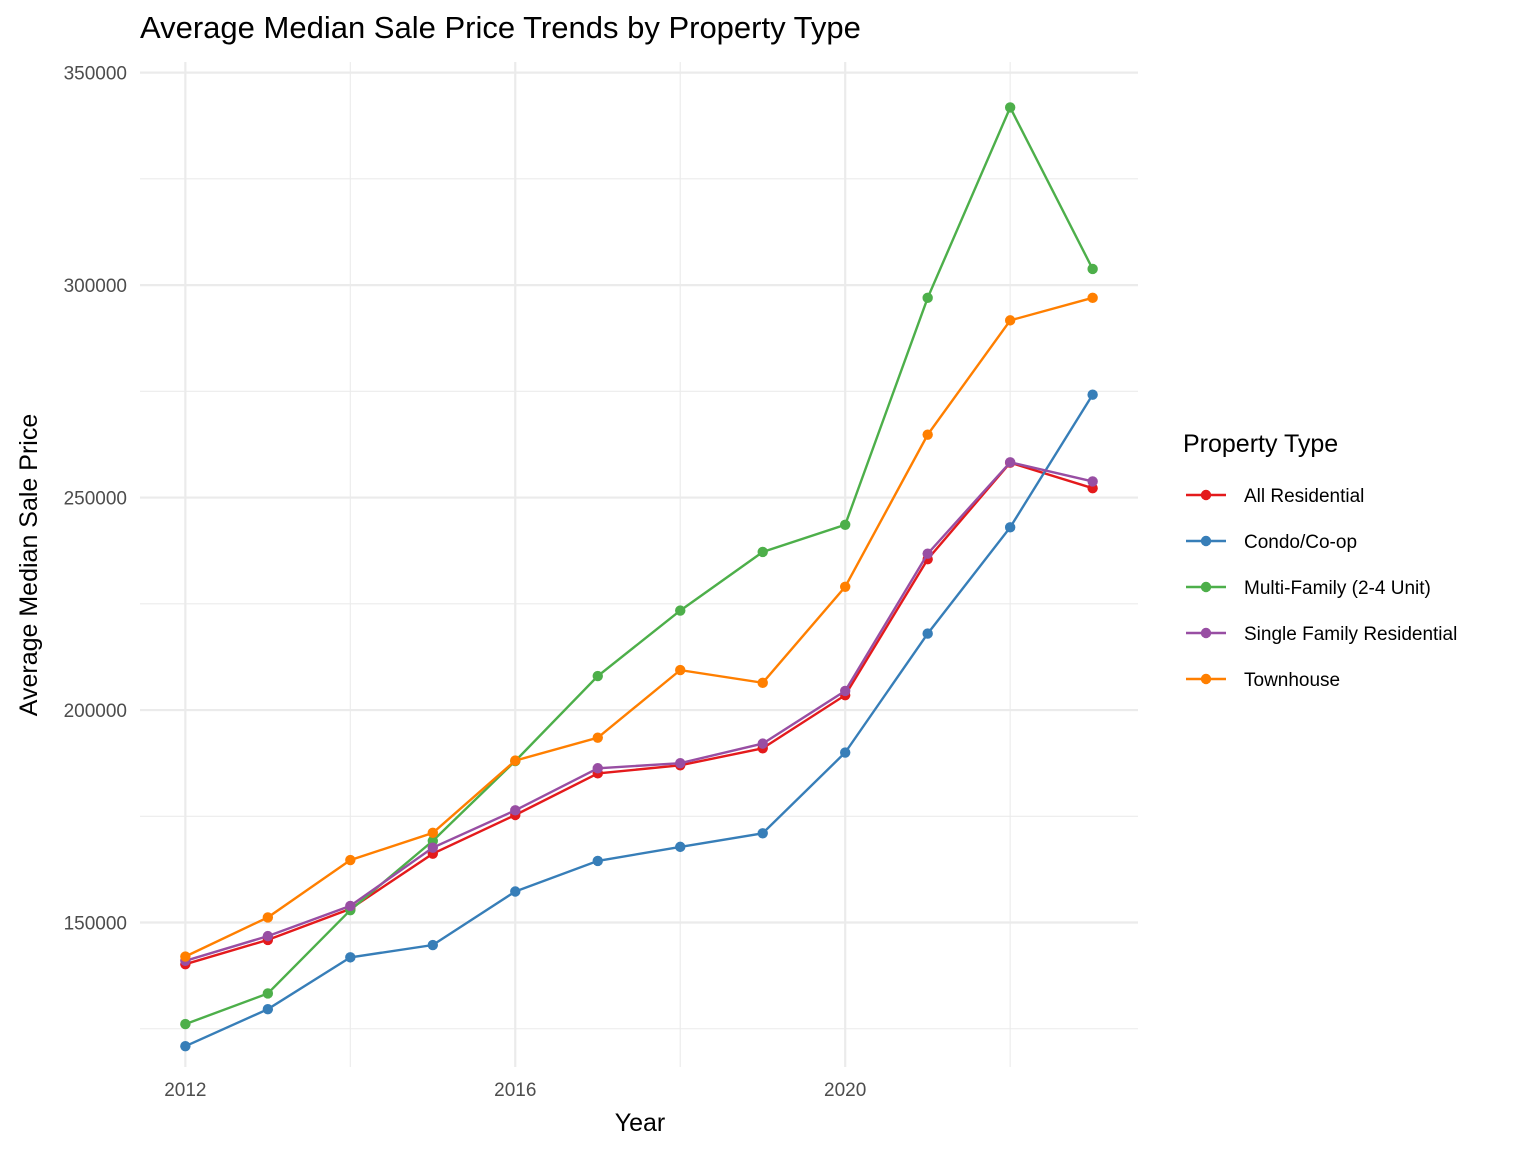 The image size is (1536, 1152). I want to click on y-tick-label: 150000, so click(95, 924).